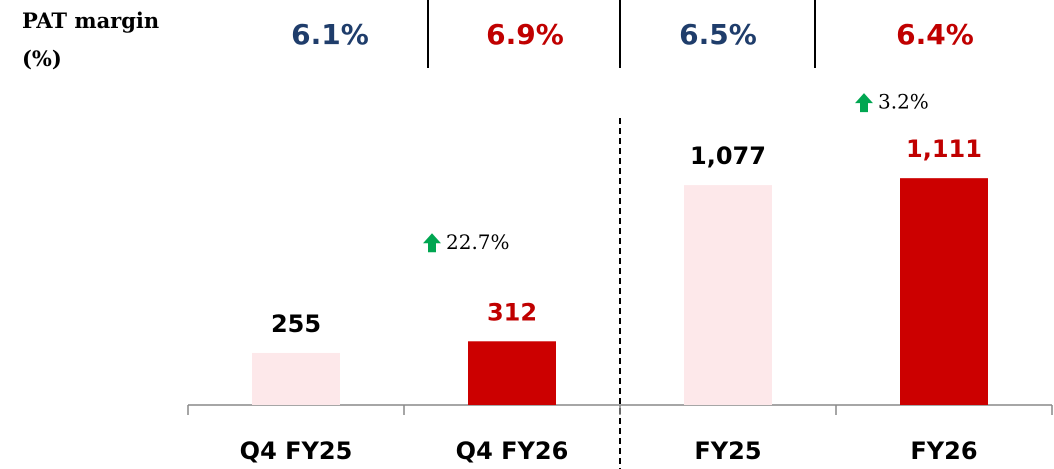  Describe the element at coordinates (935, 34) in the screenshot. I see `margin-value: 6.4%` at that location.